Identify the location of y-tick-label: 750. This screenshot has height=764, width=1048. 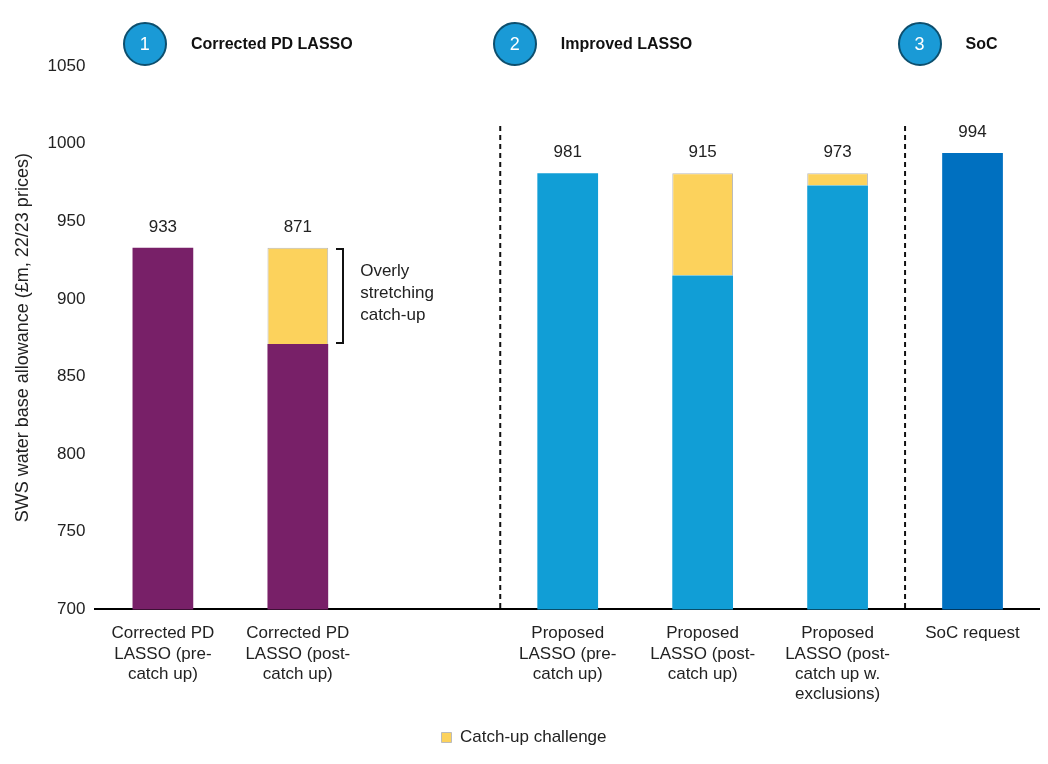
(71, 531).